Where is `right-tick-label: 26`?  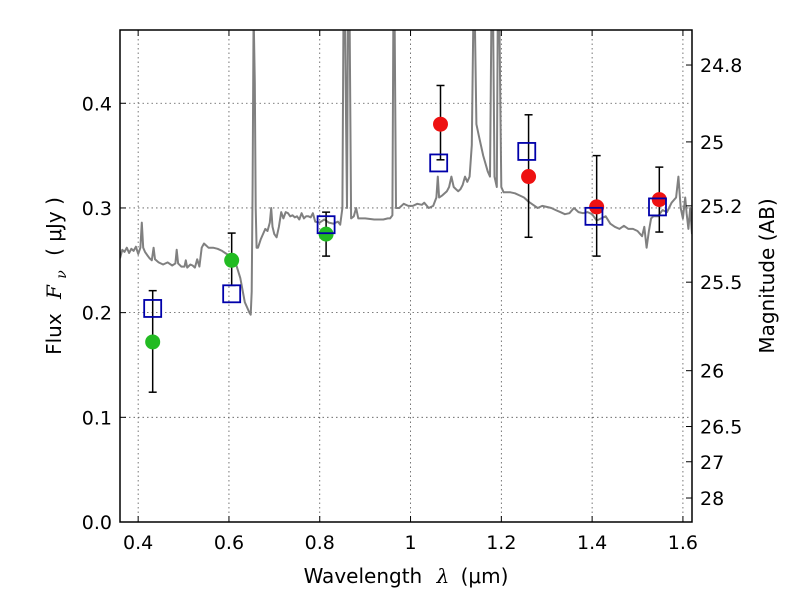 right-tick-label: 26 is located at coordinates (712, 372).